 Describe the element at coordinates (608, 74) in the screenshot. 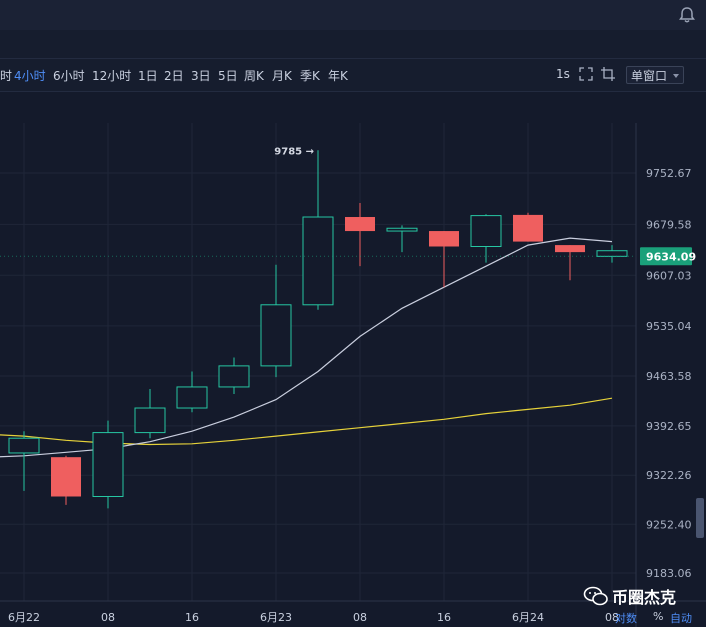

I see `screenshot-icon` at that location.